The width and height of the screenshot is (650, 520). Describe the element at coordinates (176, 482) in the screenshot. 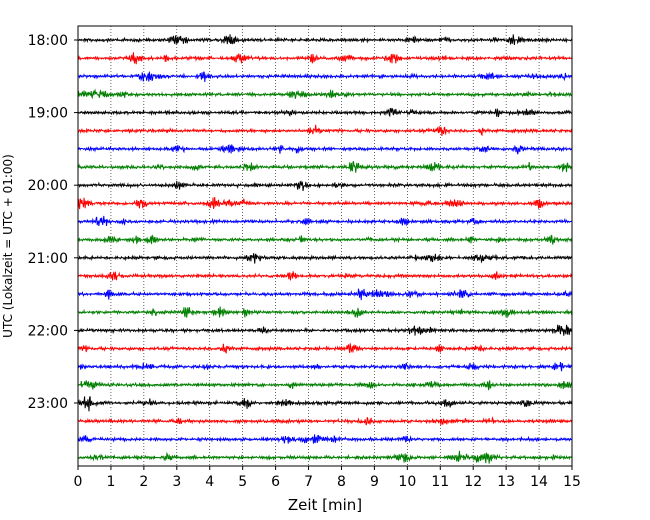

I see `x-tick-label: 3` at that location.